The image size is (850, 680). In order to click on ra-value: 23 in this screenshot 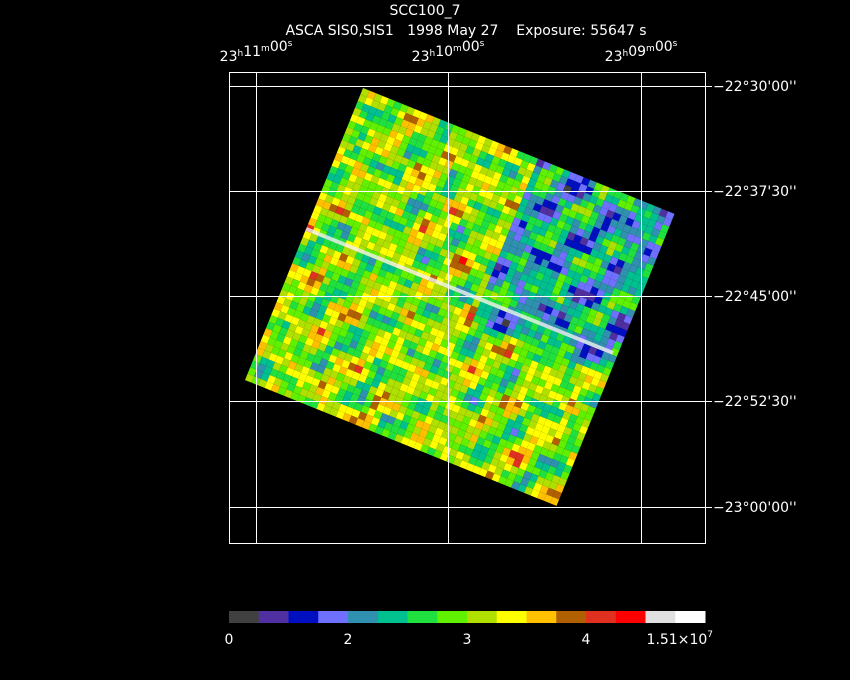, I will do `click(614, 57)`.